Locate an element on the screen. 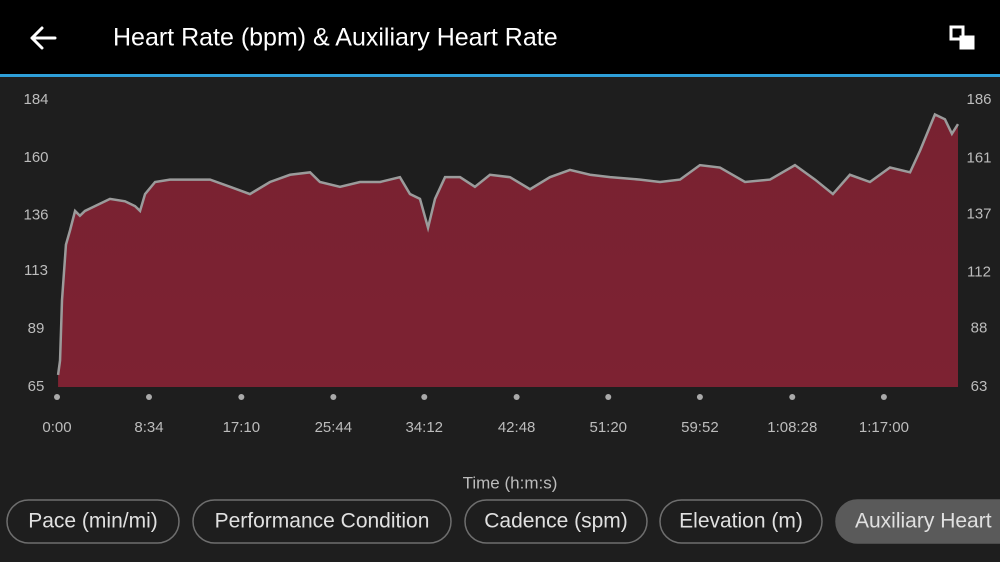 The image size is (1000, 562). y-tick-label: 136 is located at coordinates (35, 215).